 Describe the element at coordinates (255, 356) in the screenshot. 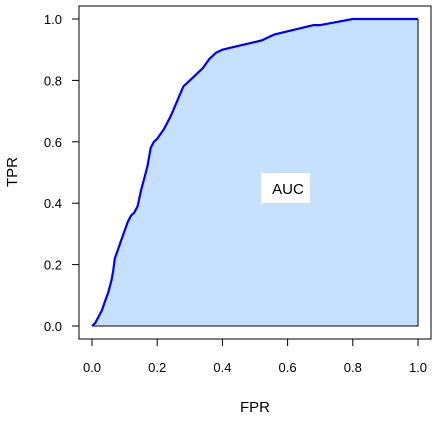

I see `x-axis: 0.0 0.2 0.4 0.6 0.8 1.0` at that location.